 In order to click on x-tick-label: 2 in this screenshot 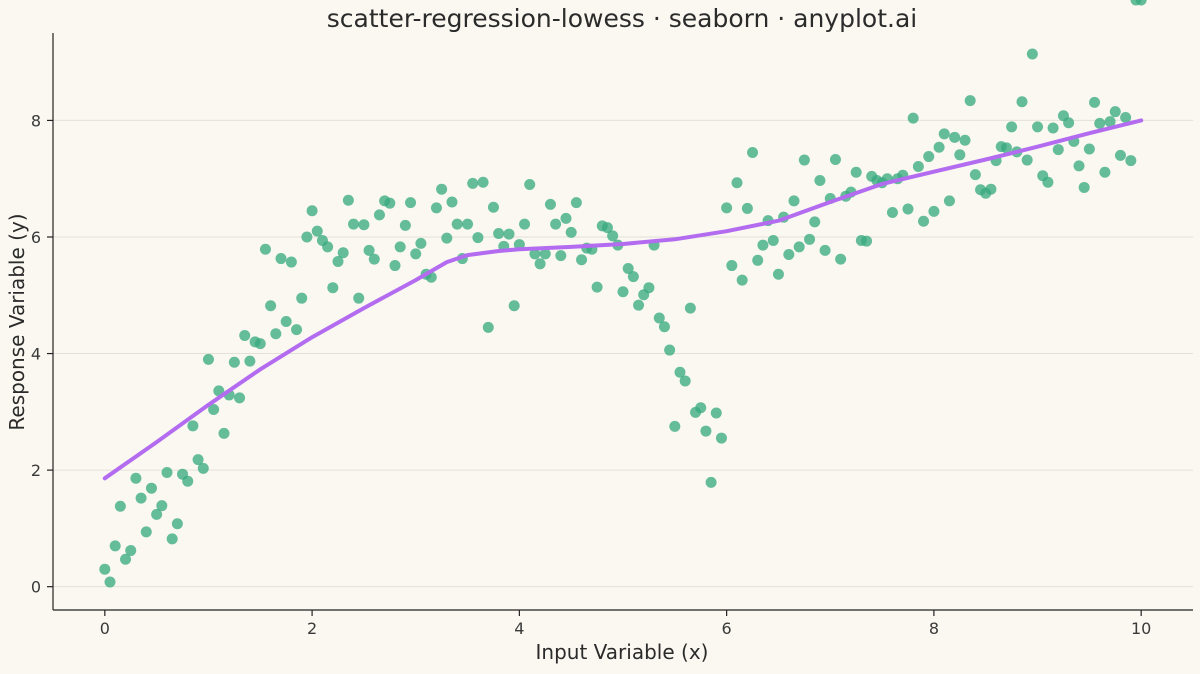, I will do `click(312, 628)`.